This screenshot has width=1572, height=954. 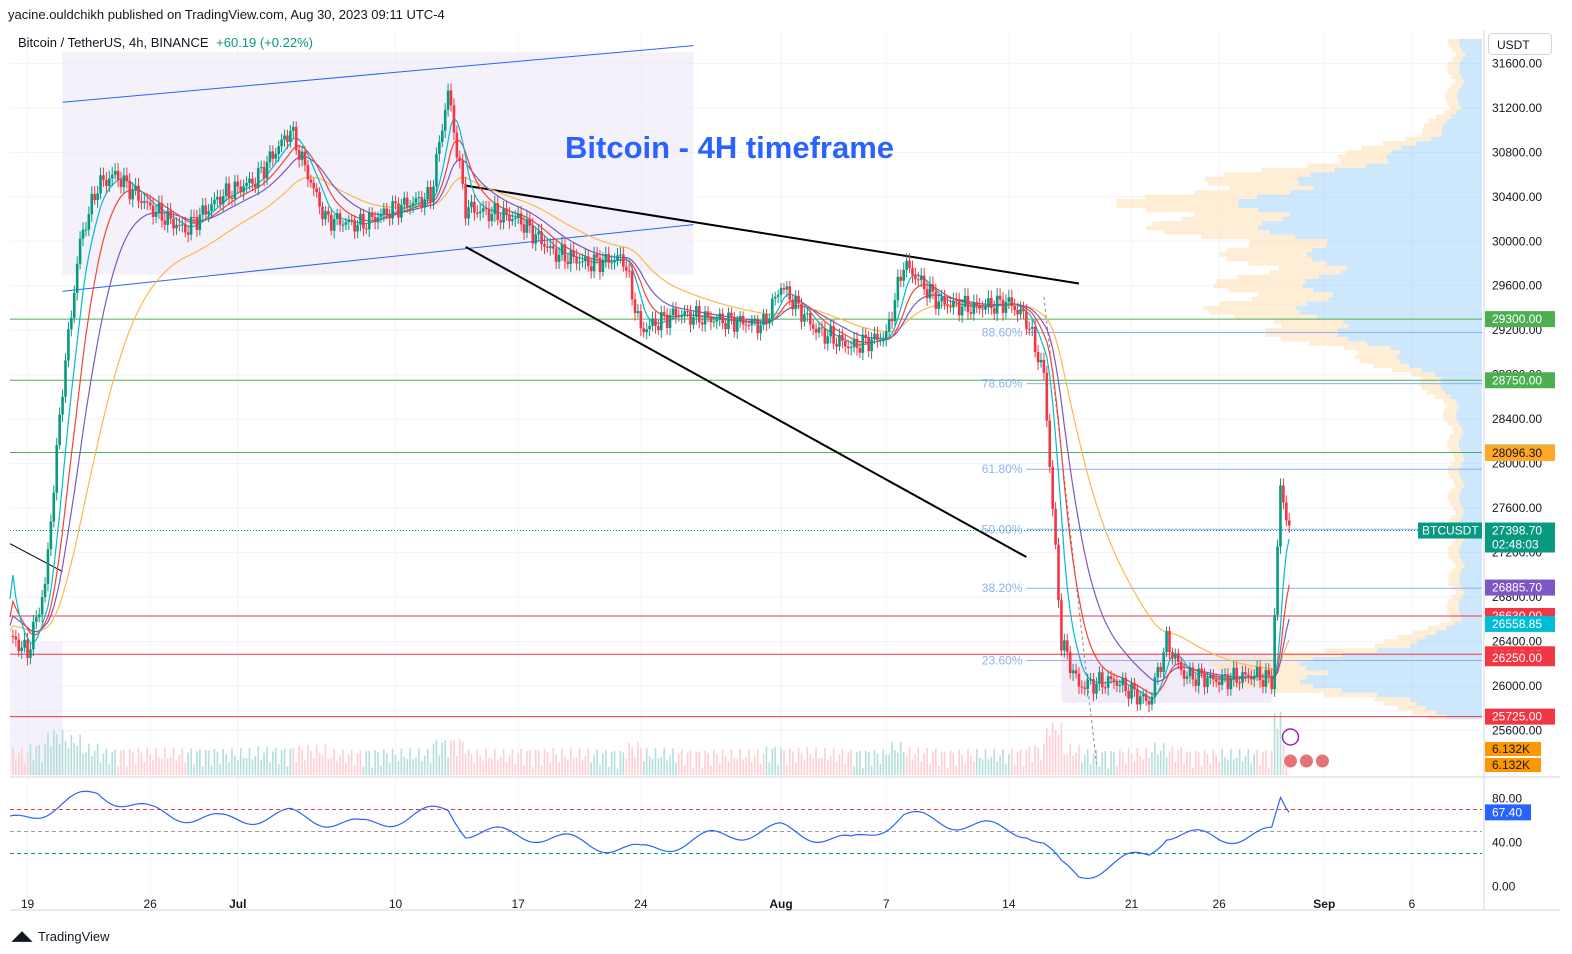 What do you see at coordinates (1507, 843) in the screenshot?
I see `rsi-tick-label: 40.00` at bounding box center [1507, 843].